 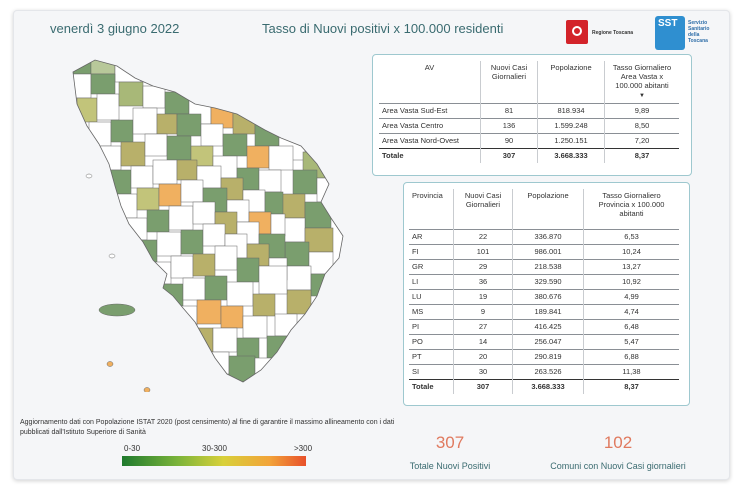 What do you see at coordinates (430, 155) in the screenshot?
I see `av-cell: Totale` at bounding box center [430, 155].